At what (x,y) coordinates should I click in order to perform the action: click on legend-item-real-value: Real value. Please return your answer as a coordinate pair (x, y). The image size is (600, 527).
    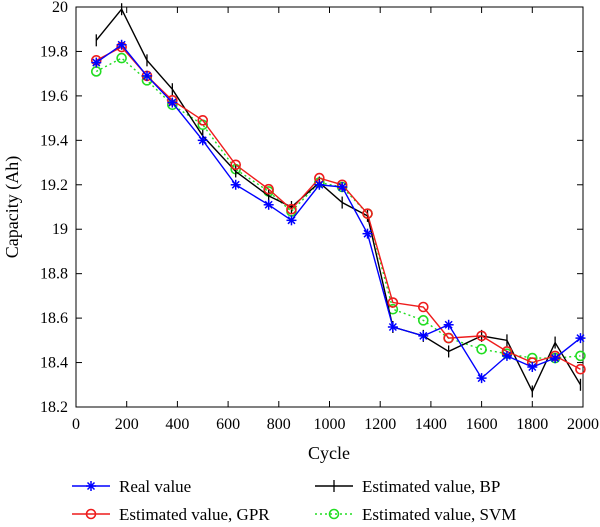
    Looking at the image, I should click on (131, 486).